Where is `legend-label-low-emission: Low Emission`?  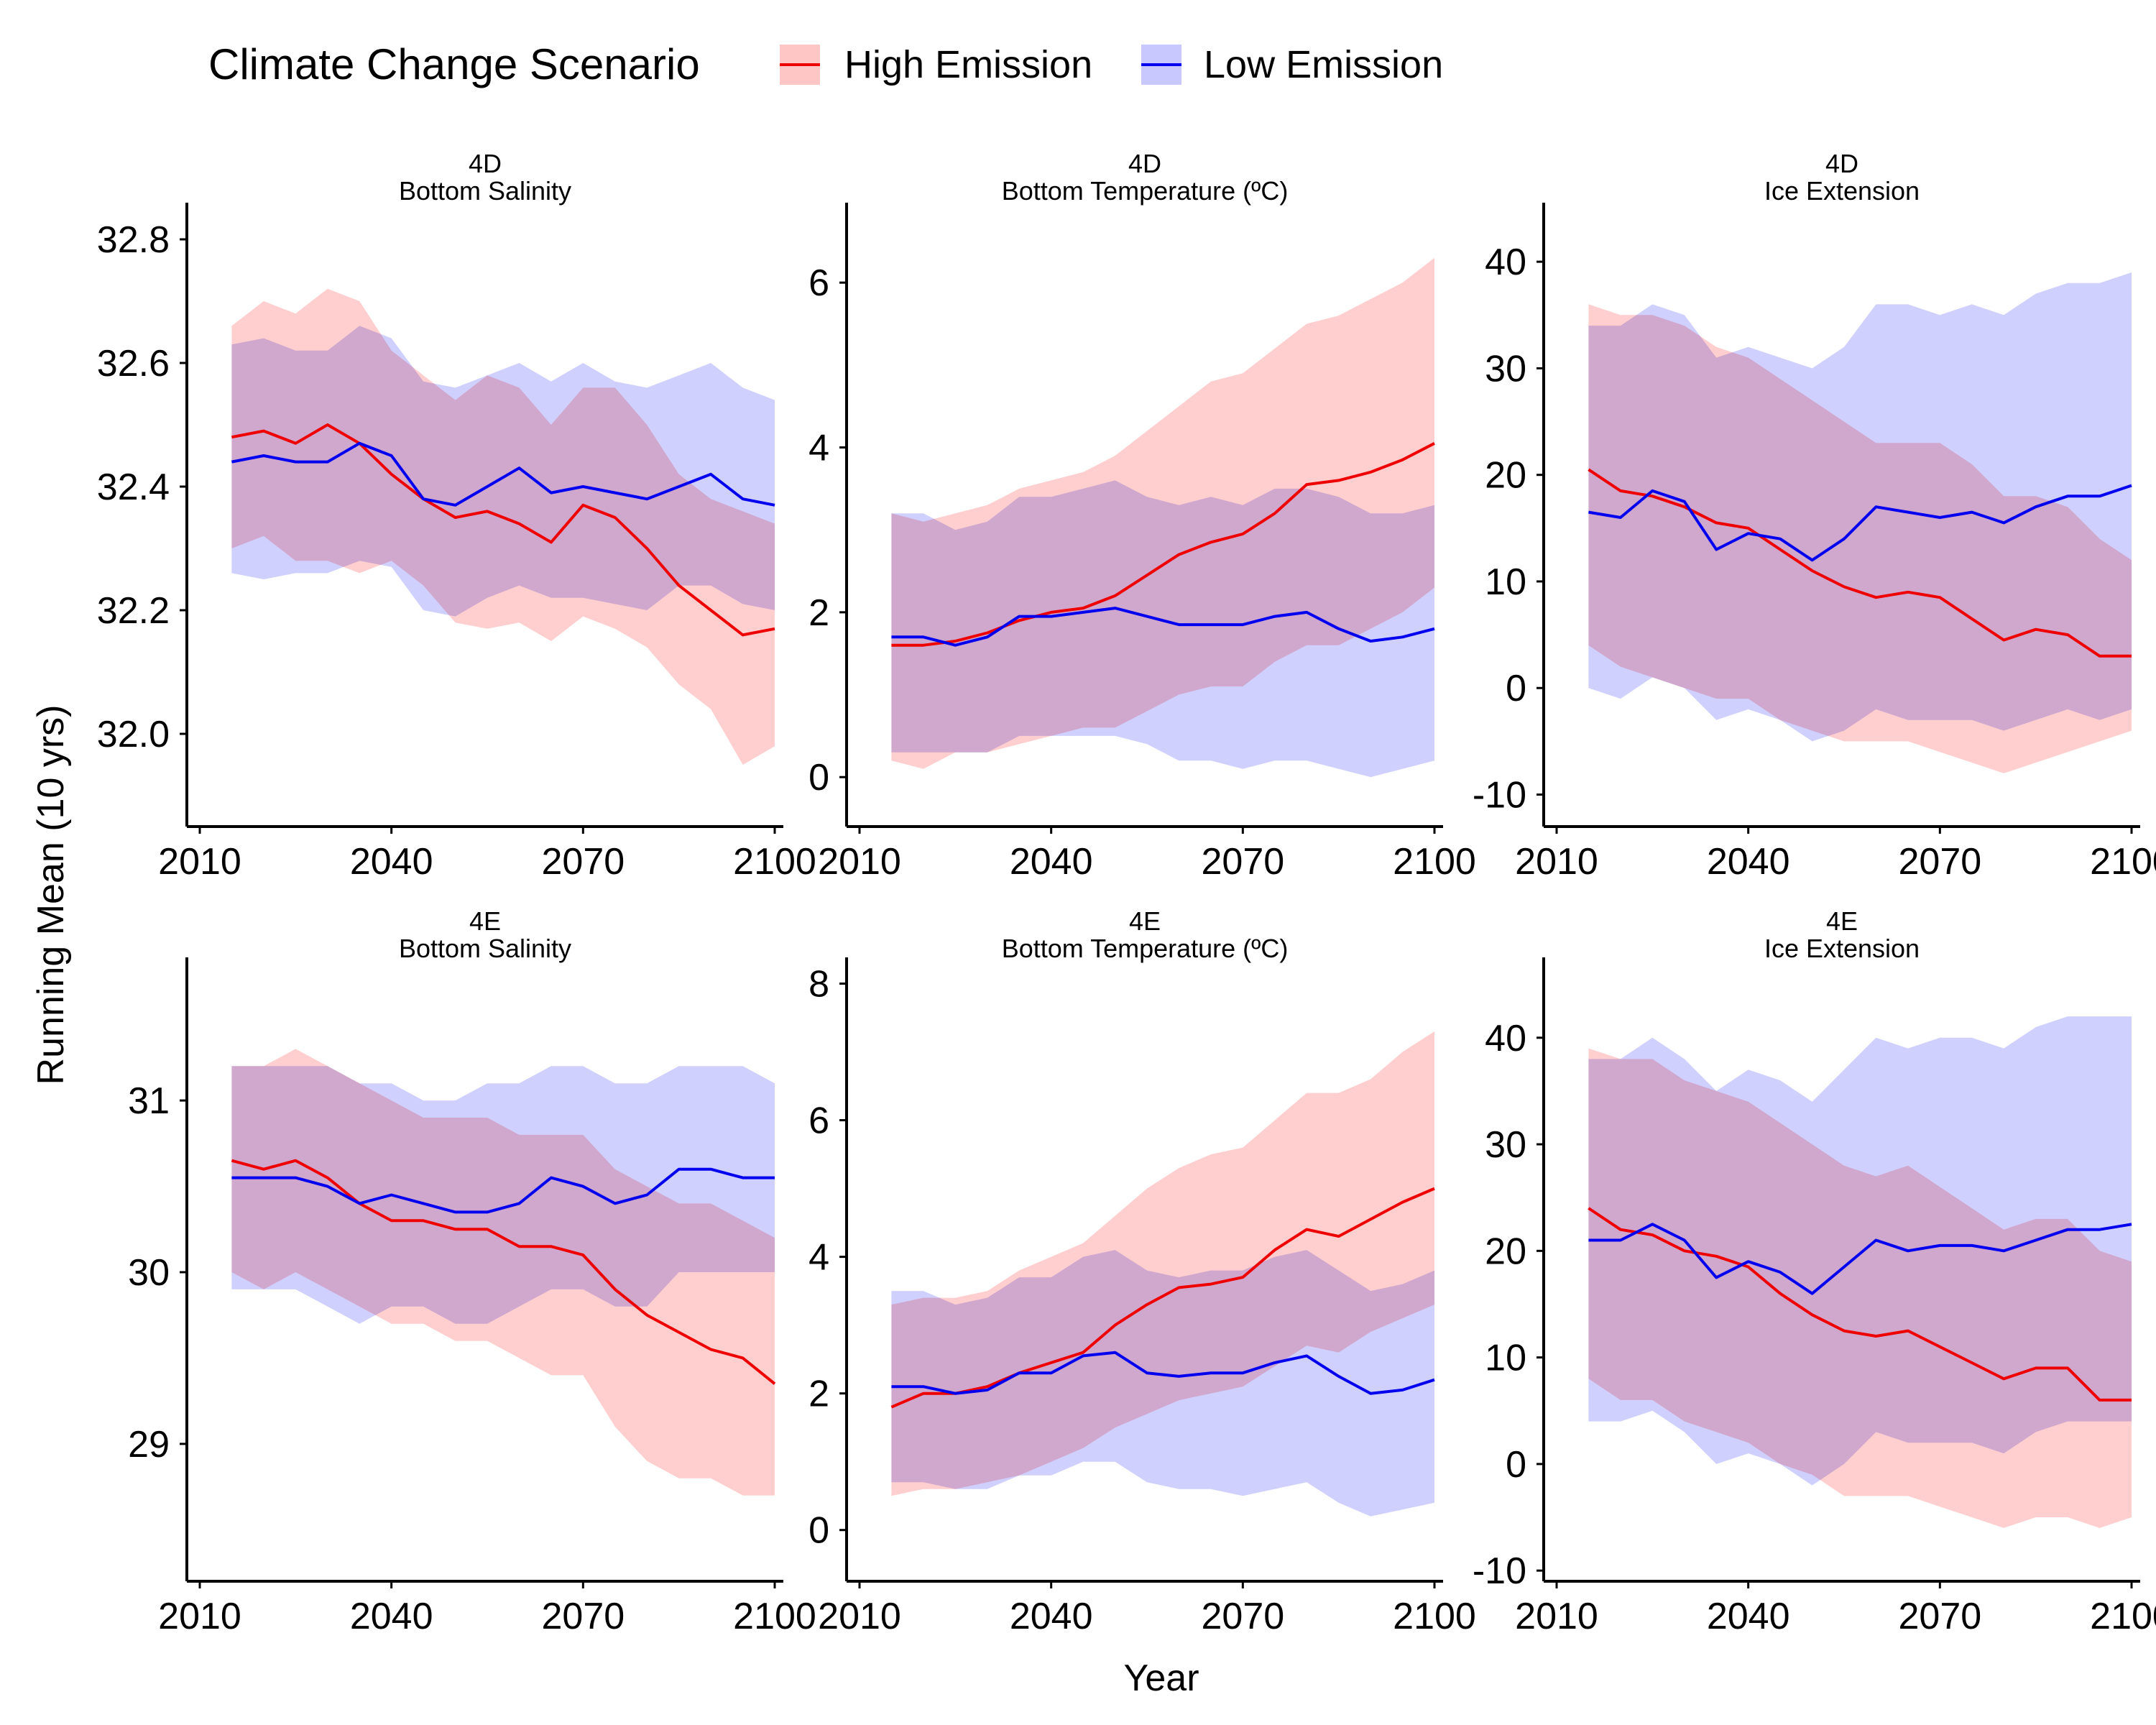 legend-label-low-emission: Low Emission is located at coordinates (1323, 64).